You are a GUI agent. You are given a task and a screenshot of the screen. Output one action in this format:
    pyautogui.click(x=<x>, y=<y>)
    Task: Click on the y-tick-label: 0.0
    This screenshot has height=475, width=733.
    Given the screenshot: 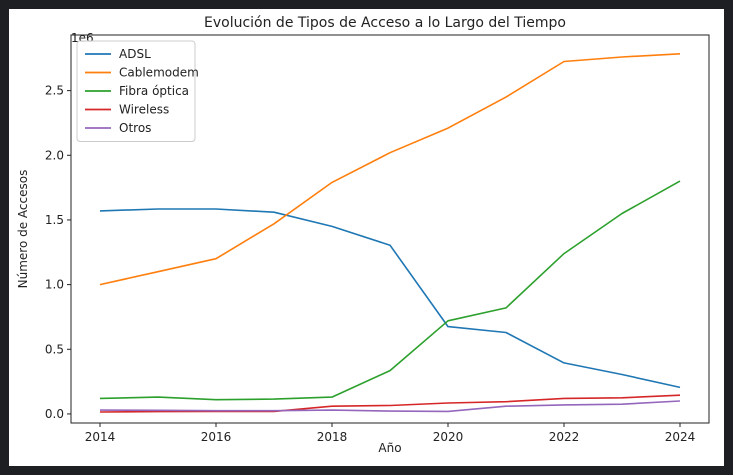 What is the action you would take?
    pyautogui.click(x=54, y=414)
    